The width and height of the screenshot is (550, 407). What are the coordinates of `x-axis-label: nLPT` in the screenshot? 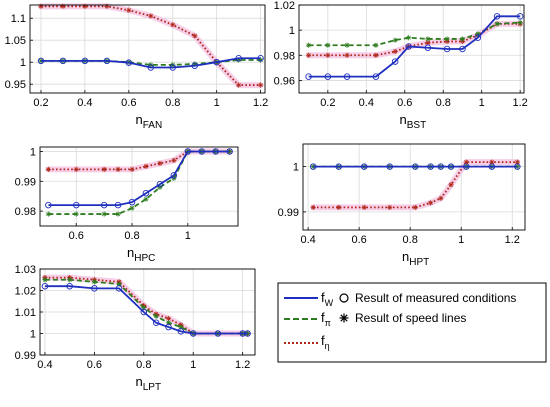 It's located at (149, 383).